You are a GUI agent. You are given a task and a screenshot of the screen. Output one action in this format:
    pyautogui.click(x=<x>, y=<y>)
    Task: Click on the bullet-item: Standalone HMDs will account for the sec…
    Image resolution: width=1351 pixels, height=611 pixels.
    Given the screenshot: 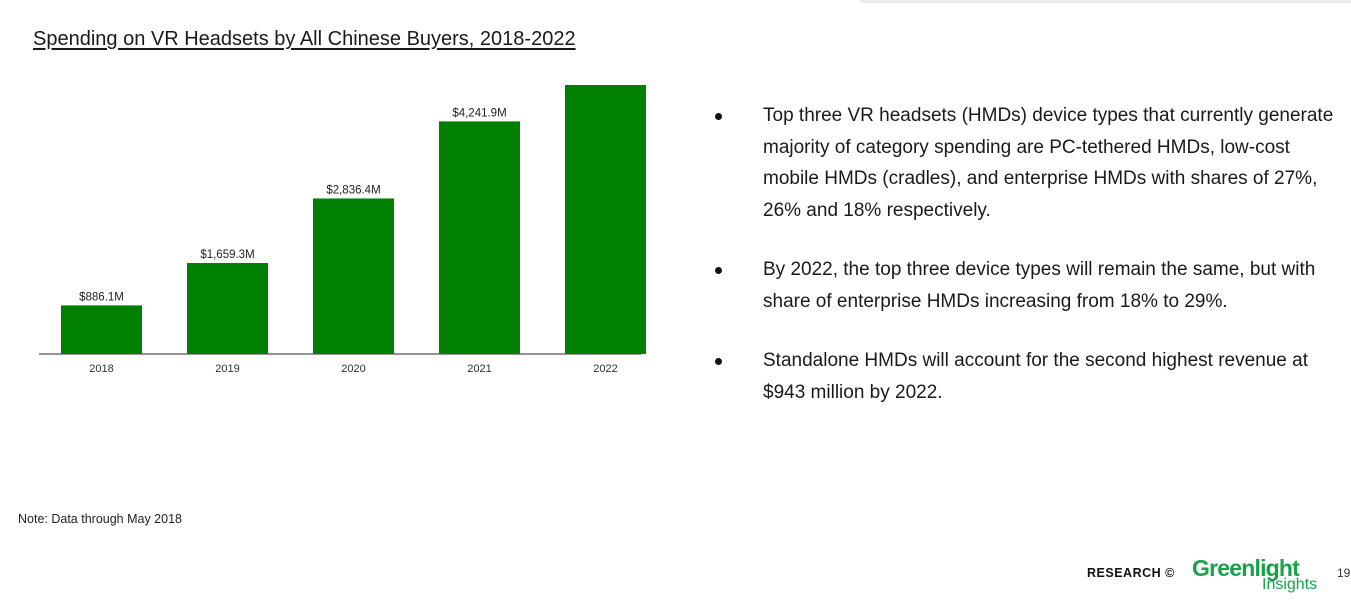 What is the action you would take?
    pyautogui.click(x=1025, y=376)
    